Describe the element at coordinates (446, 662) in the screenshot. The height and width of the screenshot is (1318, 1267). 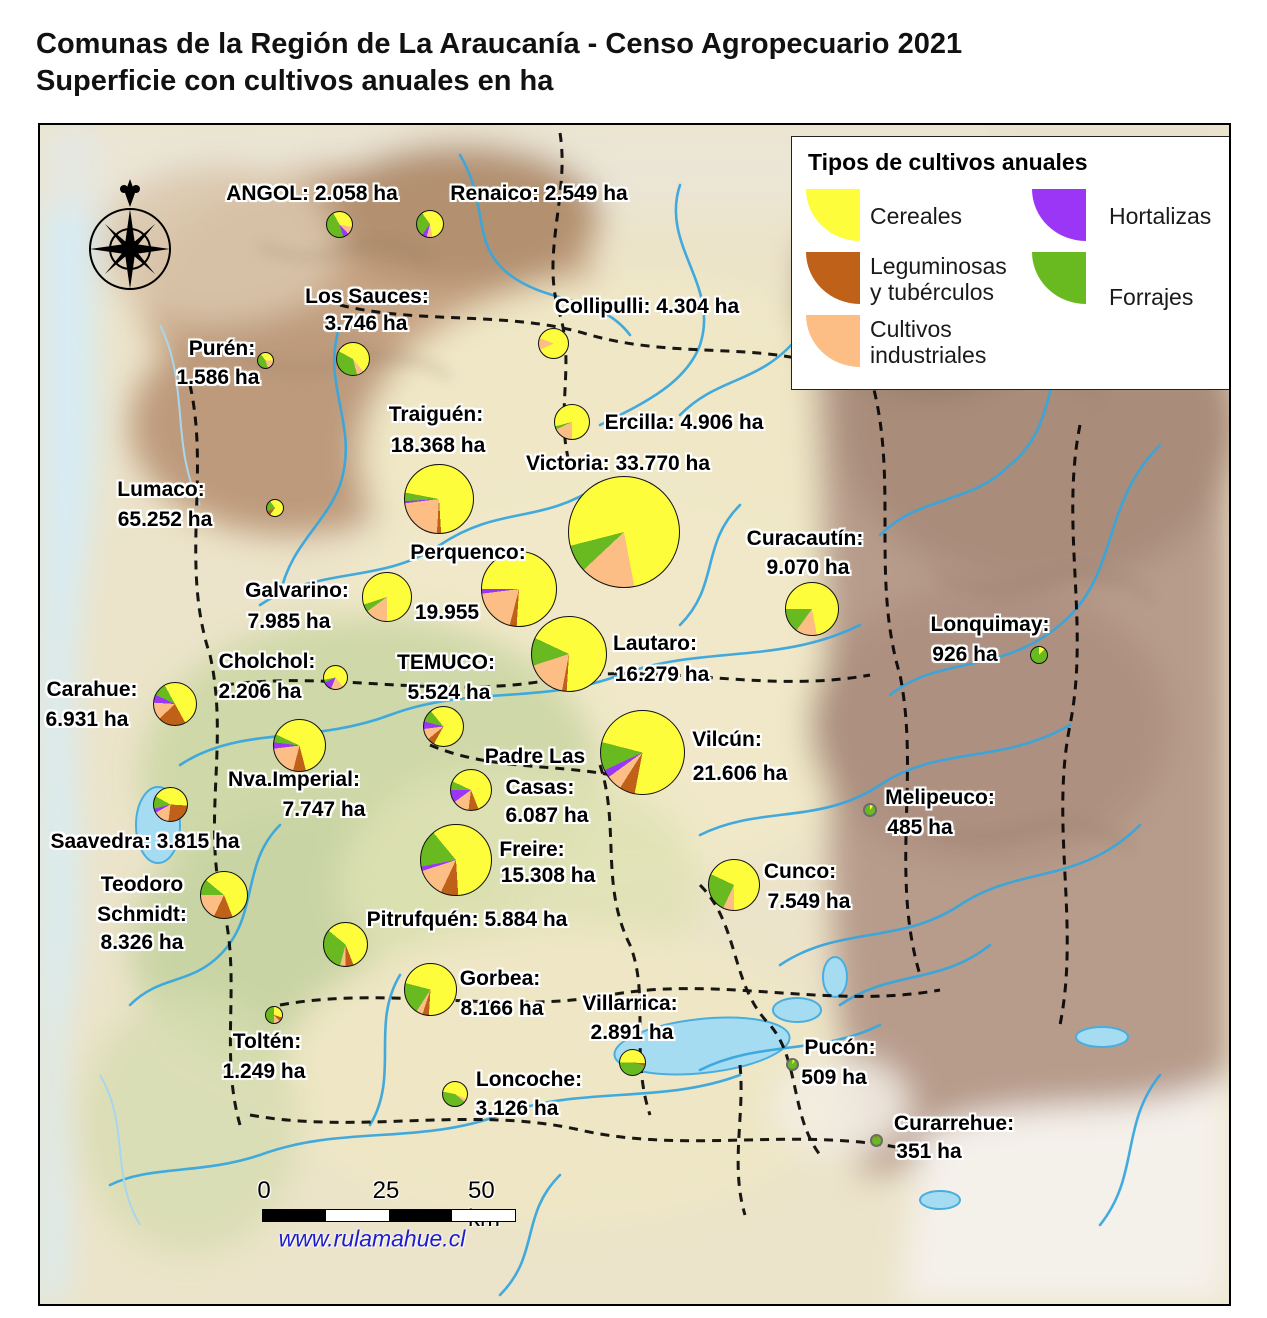
I see `label-temuco-0: TEMUCO:` at that location.